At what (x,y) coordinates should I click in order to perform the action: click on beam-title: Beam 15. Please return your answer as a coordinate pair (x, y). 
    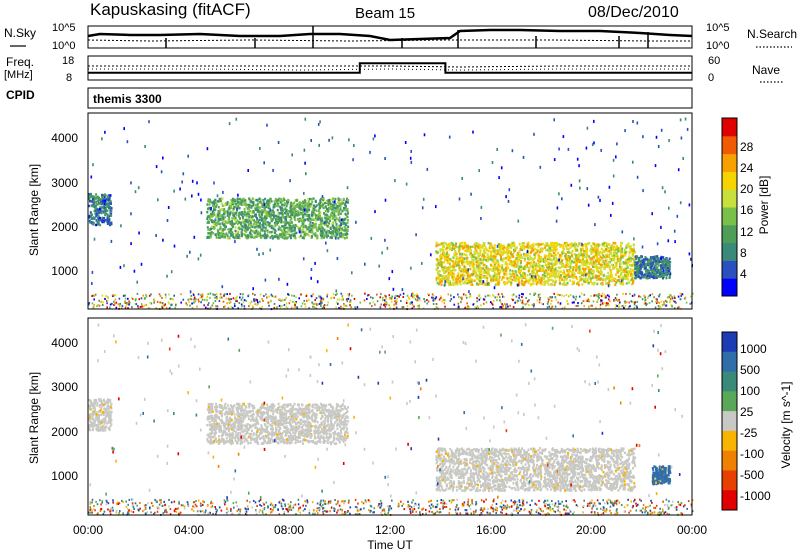
    Looking at the image, I should click on (385, 13).